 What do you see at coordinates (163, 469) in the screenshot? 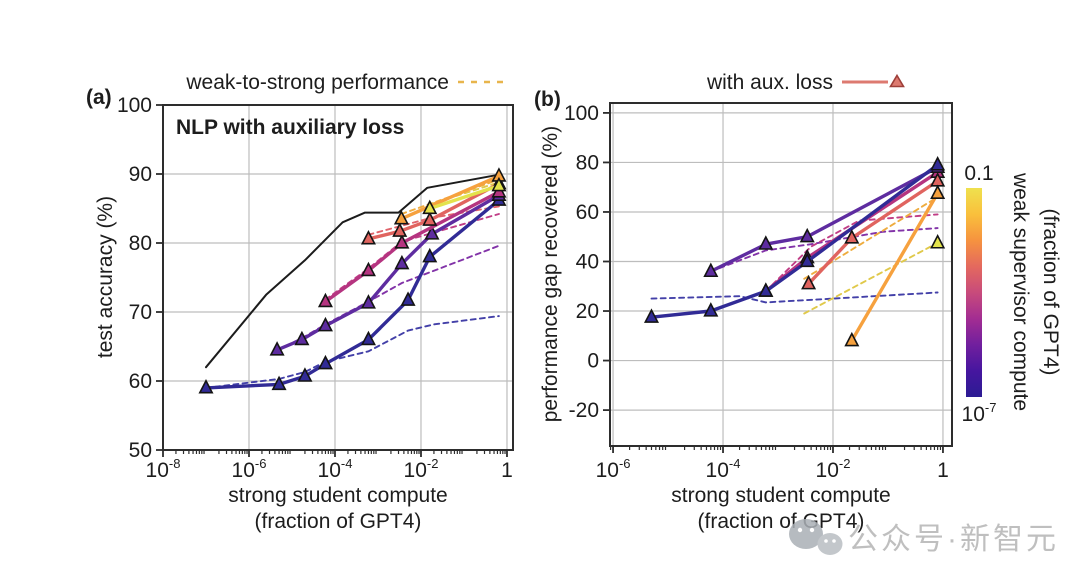
I see `x-tick-label: 10⁻⁸` at bounding box center [163, 469].